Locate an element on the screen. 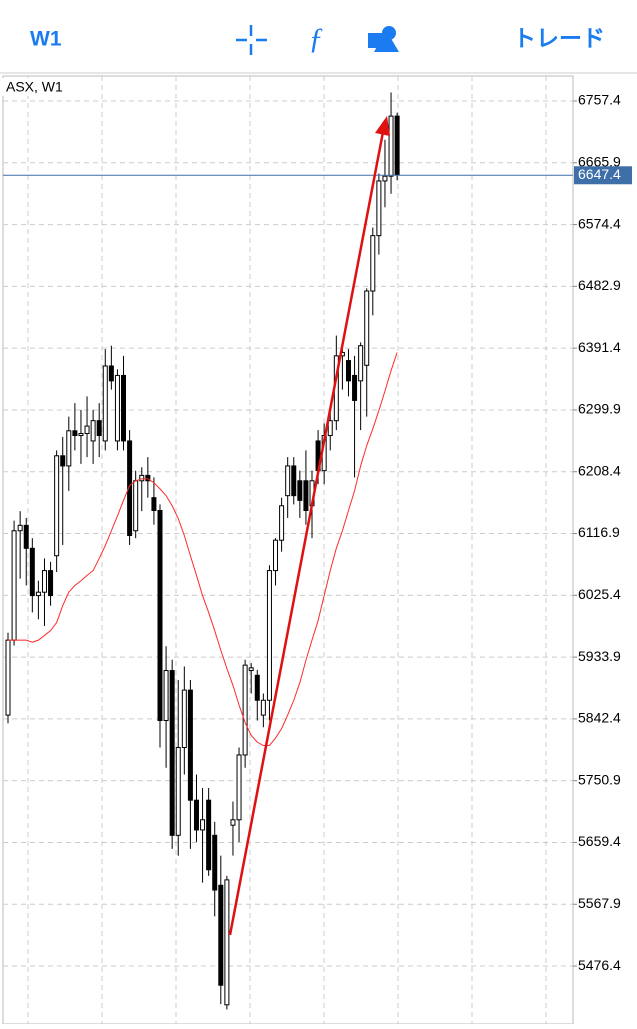 Image resolution: width=637 pixels, height=1029 pixels. objects-icon is located at coordinates (383, 39).